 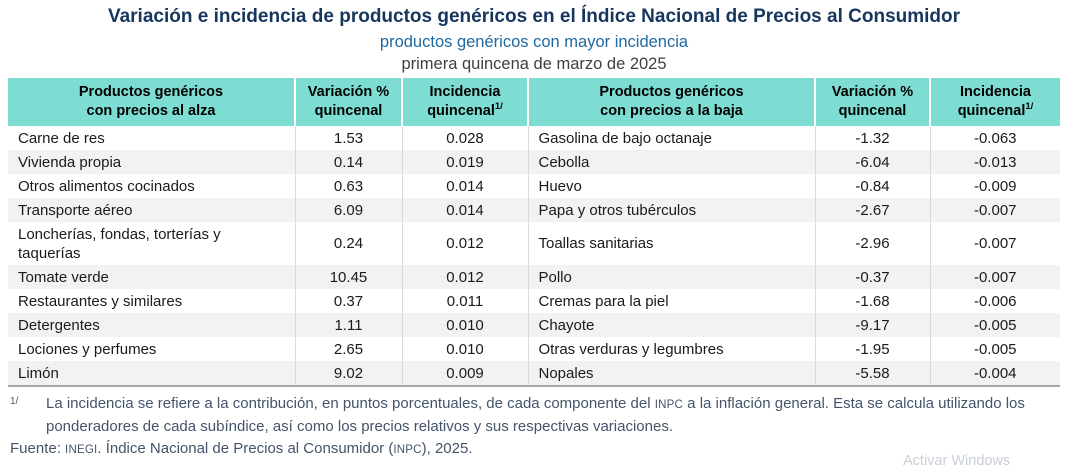 I want to click on variacion-alza-cell: 6.09, so click(x=348, y=210).